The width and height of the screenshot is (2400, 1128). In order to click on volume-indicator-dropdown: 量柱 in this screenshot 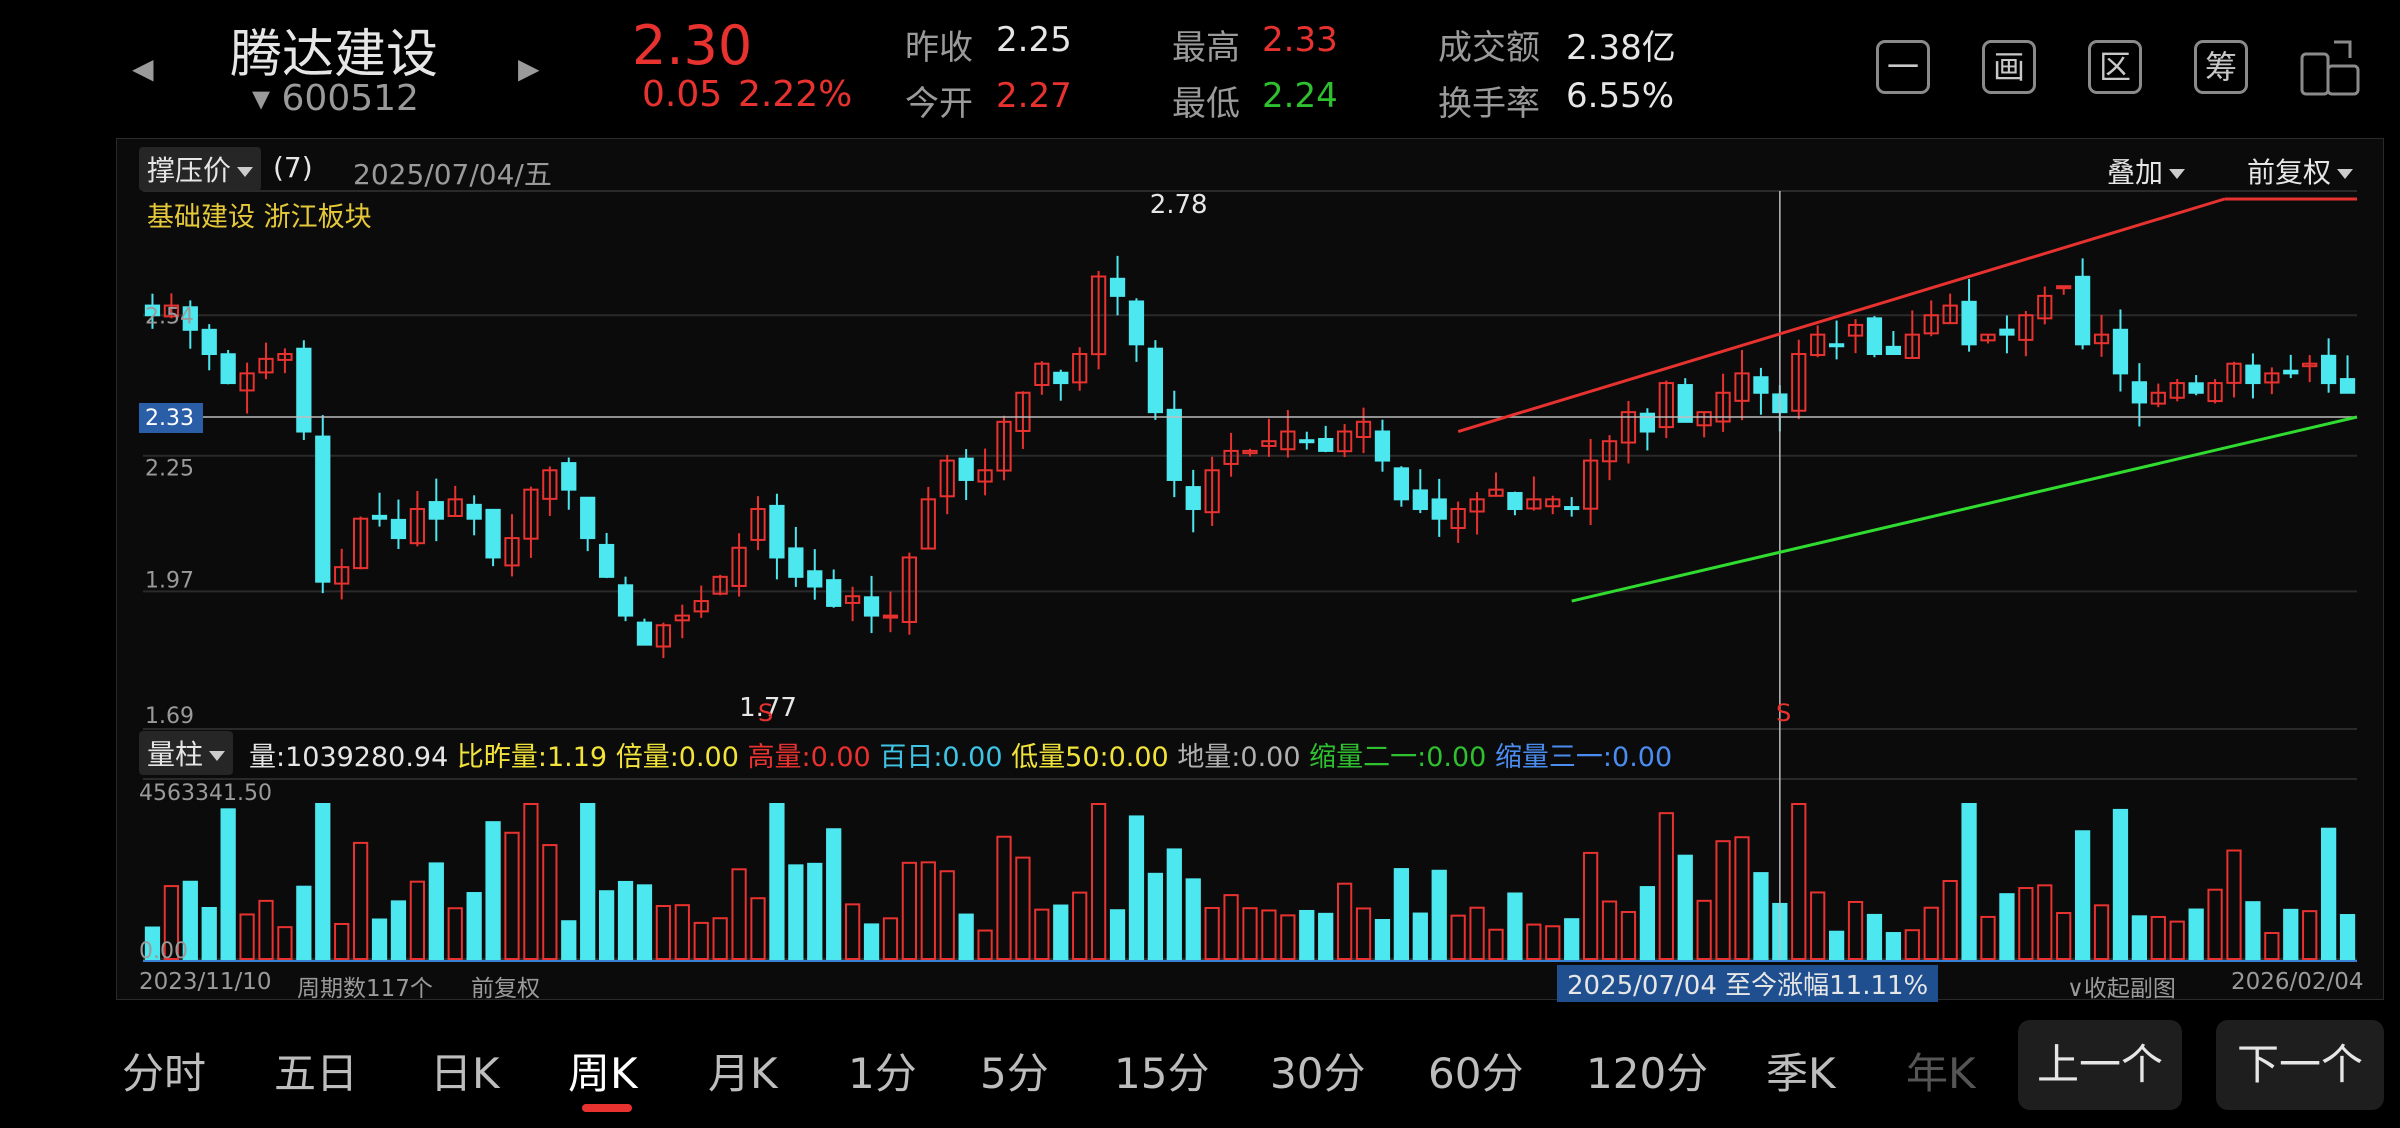, I will do `click(186, 753)`.